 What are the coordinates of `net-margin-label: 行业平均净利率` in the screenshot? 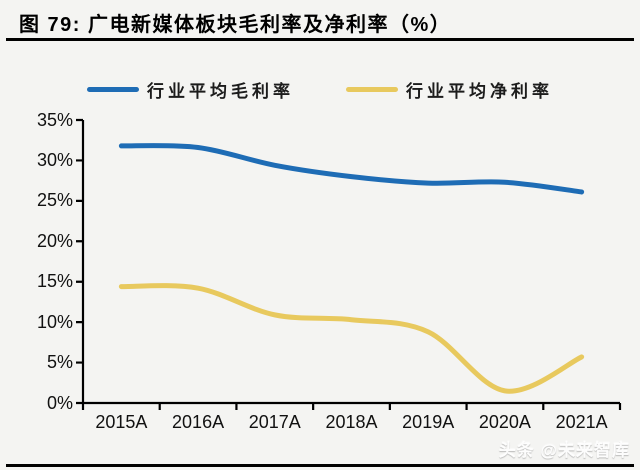 It's located at (479, 91).